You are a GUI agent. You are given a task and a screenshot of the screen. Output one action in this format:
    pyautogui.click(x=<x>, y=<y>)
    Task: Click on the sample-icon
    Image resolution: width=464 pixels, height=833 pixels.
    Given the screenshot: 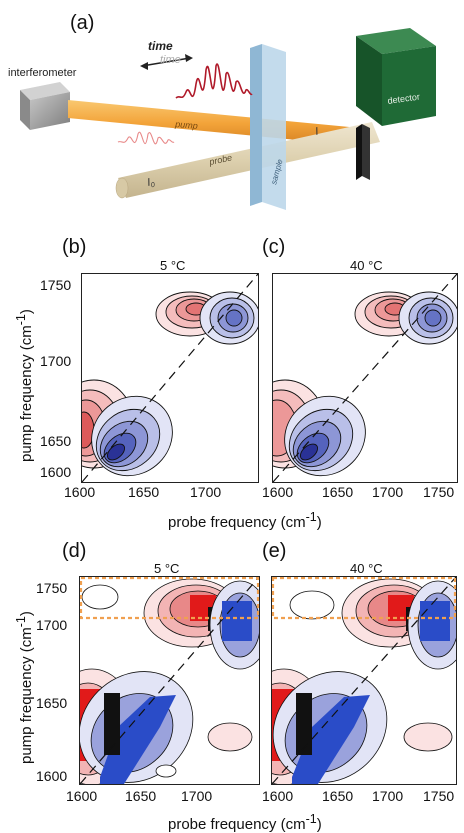 What is the action you would take?
    pyautogui.click(x=268, y=127)
    